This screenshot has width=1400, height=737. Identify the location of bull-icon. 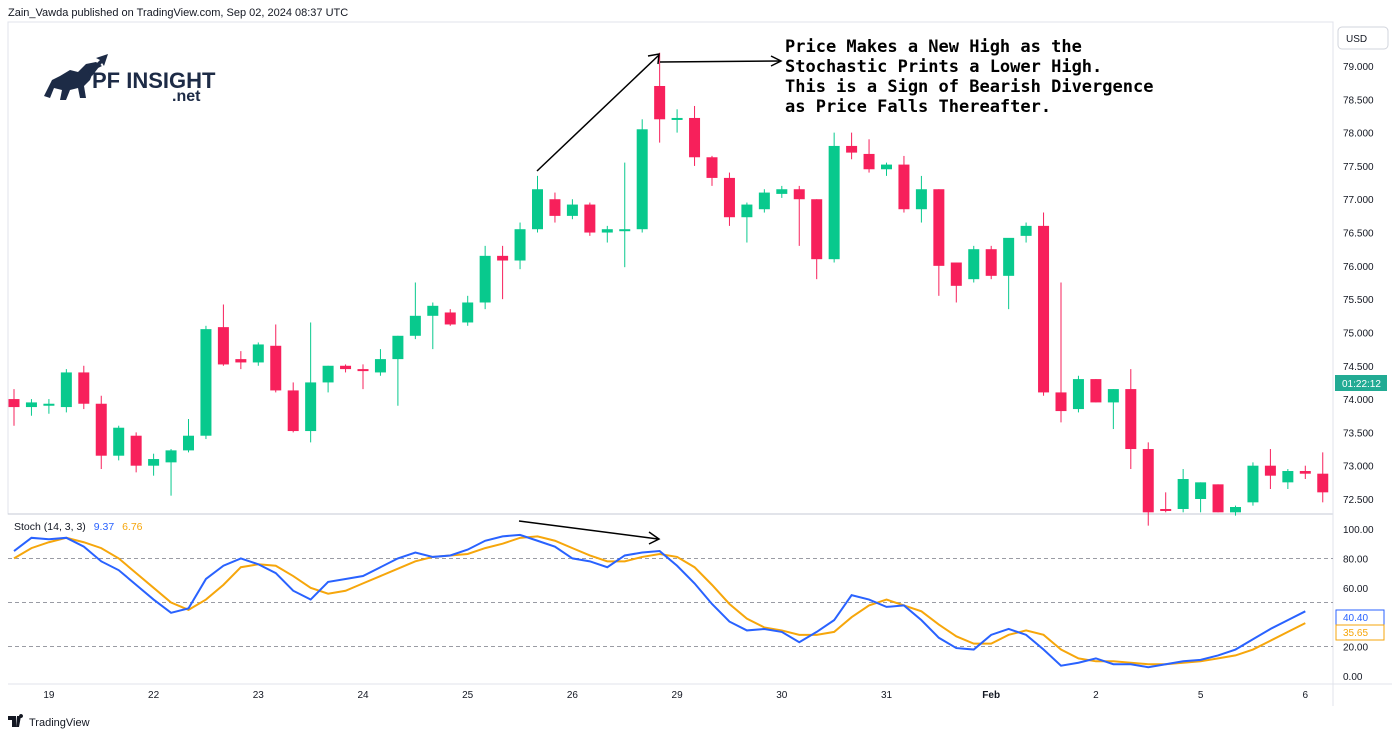
(73, 81).